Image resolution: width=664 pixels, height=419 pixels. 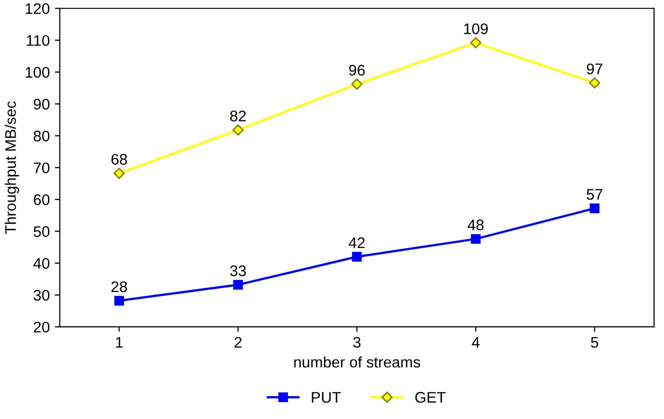 What do you see at coordinates (11, 167) in the screenshot?
I see `y-axis-title: Throughput MB/sec` at bounding box center [11, 167].